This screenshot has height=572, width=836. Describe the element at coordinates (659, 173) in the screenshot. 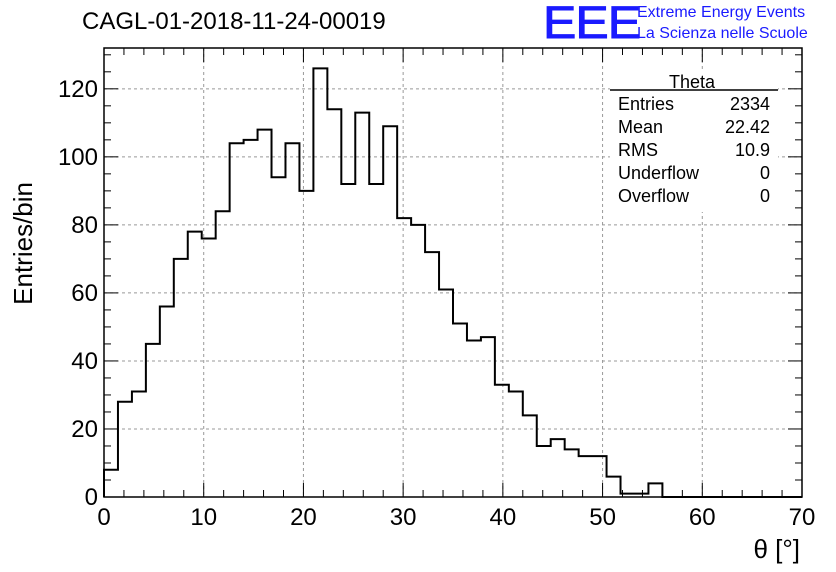

I see `stats-label: Underflow` at that location.